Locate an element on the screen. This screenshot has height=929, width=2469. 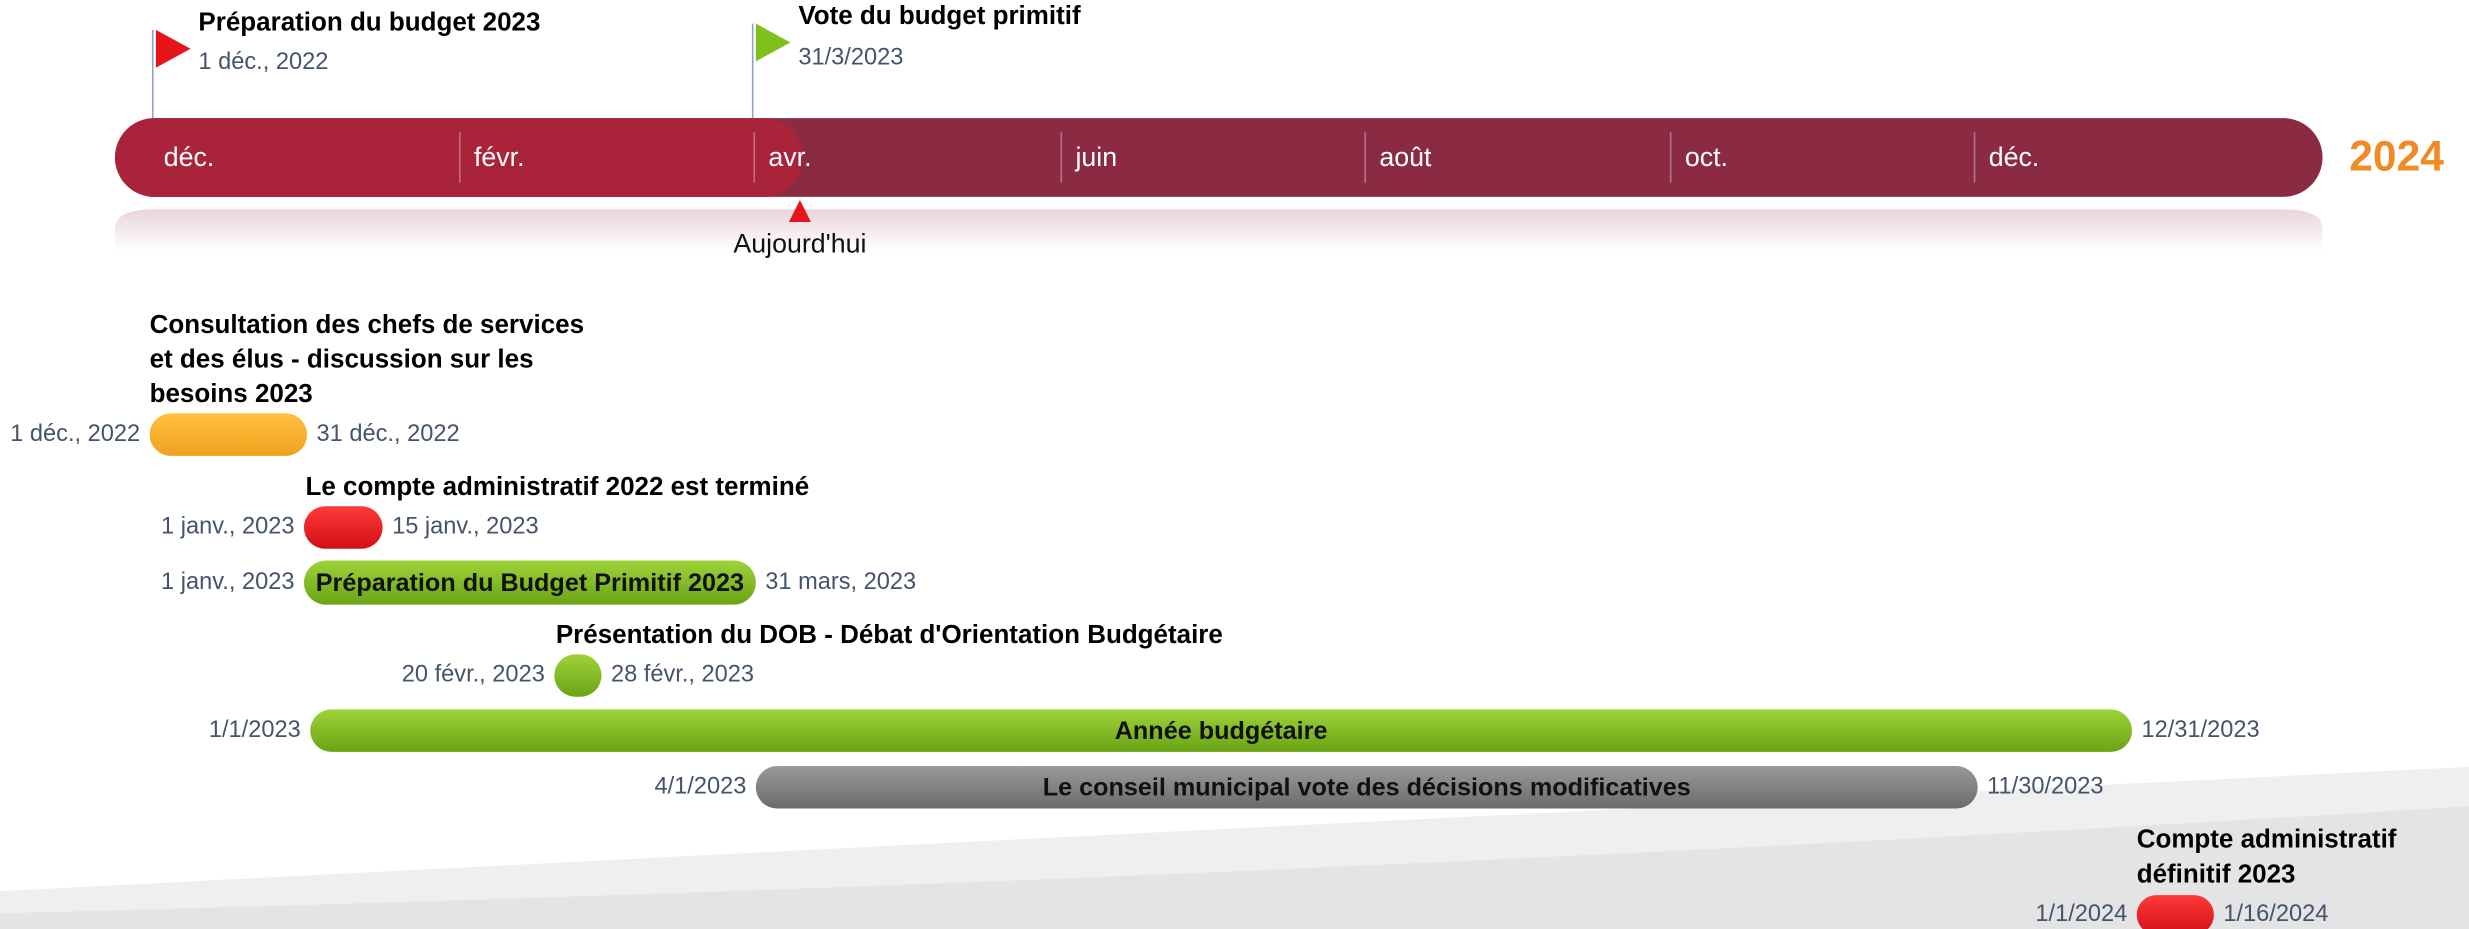
task-start: 4/1/2023 is located at coordinates (700, 787).